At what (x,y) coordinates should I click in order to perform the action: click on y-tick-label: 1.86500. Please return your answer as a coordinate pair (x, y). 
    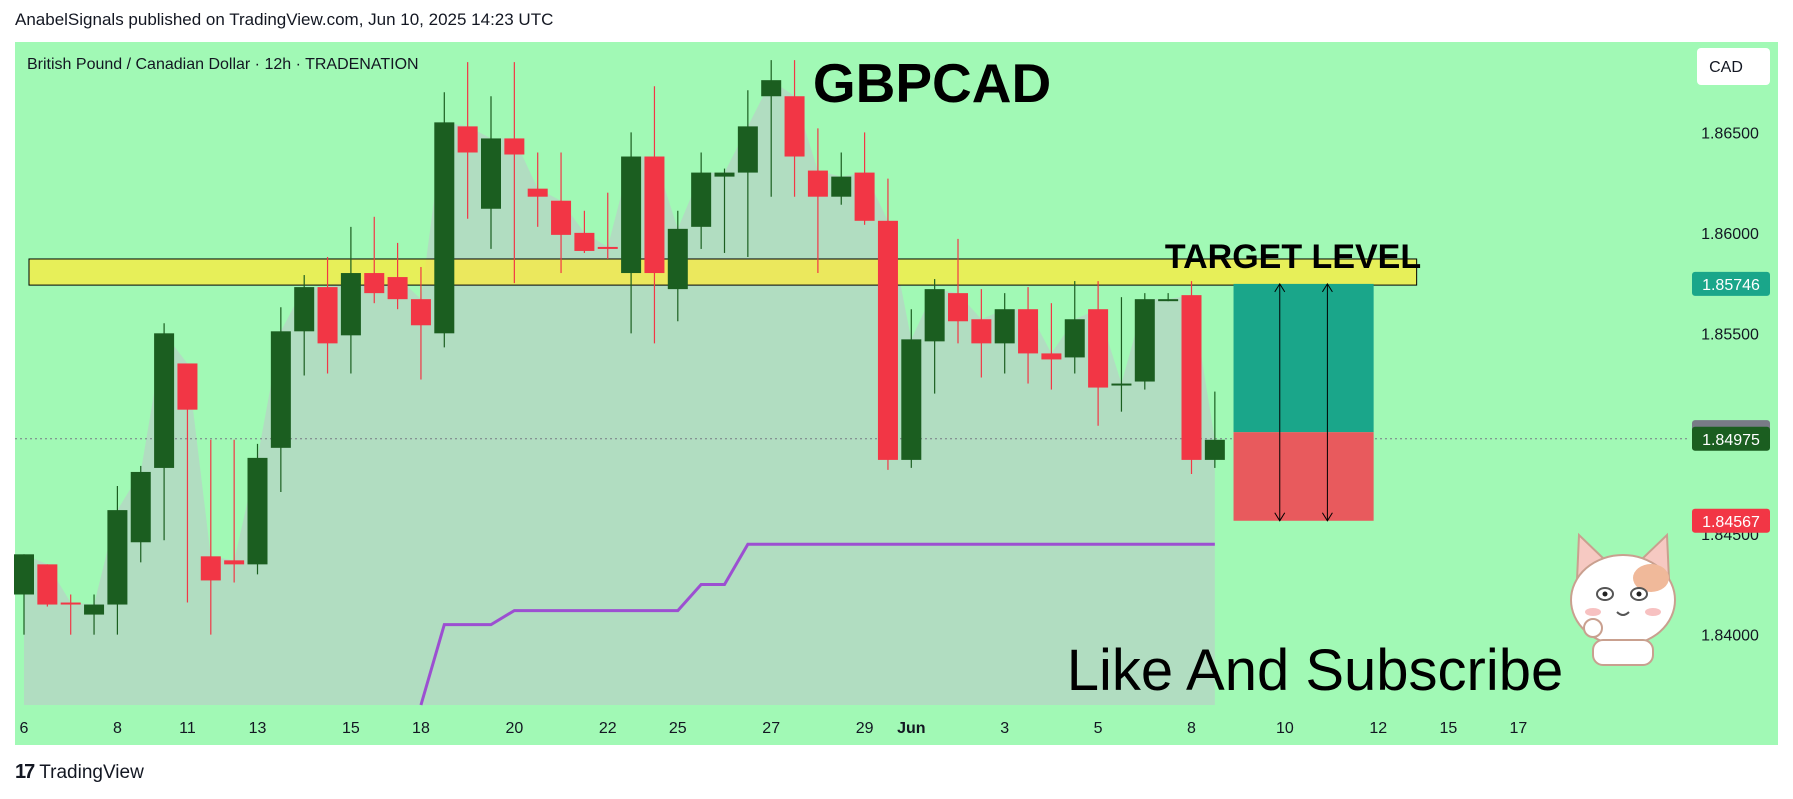
    Looking at the image, I should click on (1730, 133).